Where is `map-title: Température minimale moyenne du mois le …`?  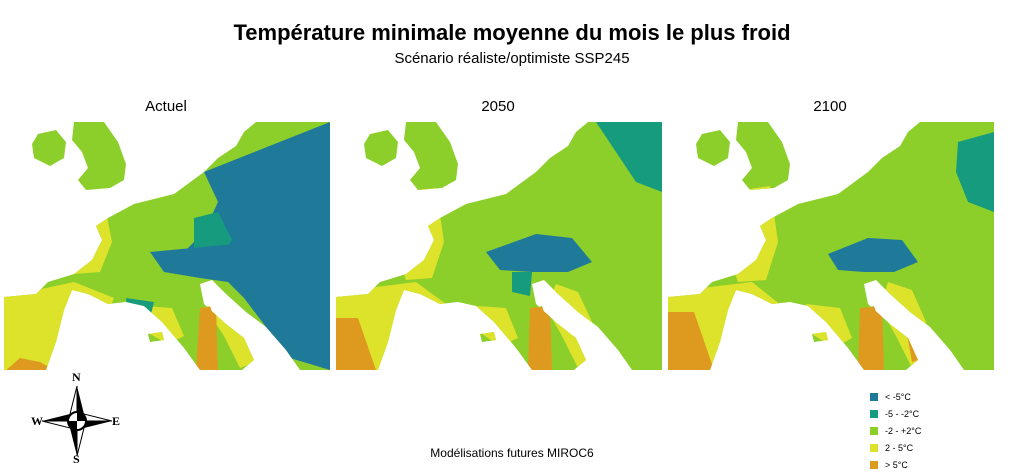 map-title: Température minimale moyenne du mois le … is located at coordinates (512, 32).